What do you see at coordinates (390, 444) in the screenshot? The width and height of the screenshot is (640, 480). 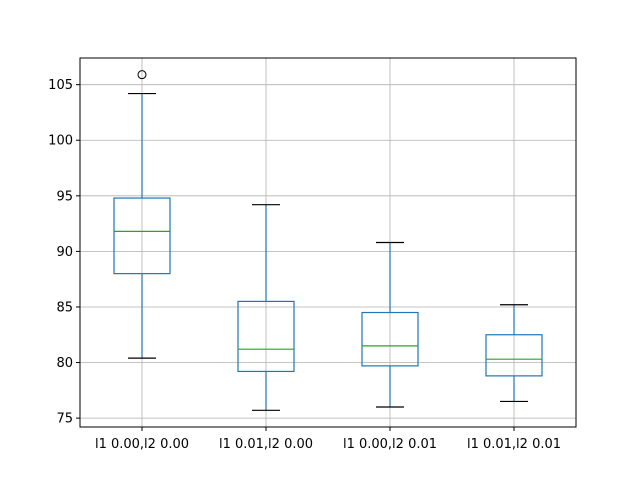 I see `x-tick-label: l1 0.00,l2 0.01` at bounding box center [390, 444].